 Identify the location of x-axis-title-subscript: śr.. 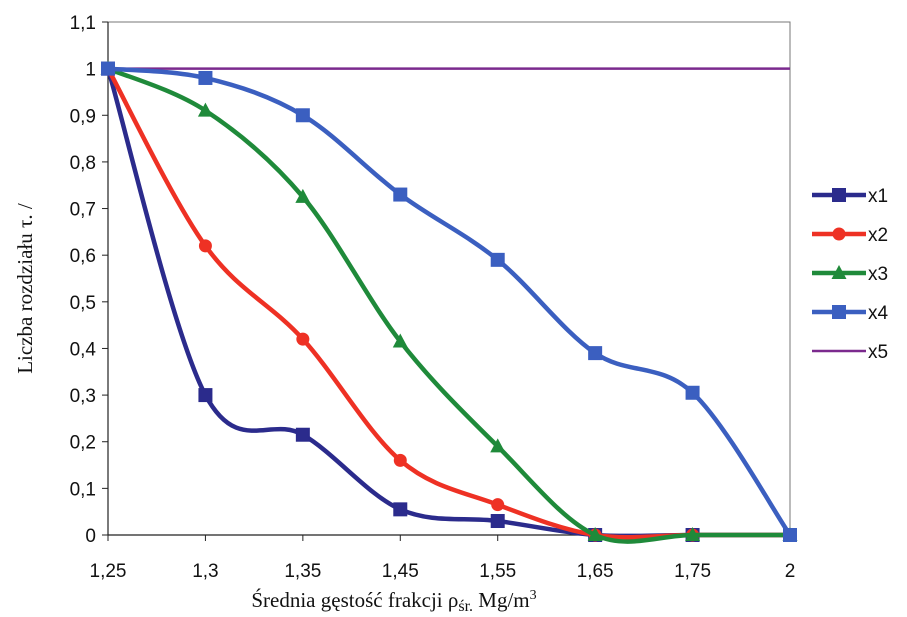
(465, 606).